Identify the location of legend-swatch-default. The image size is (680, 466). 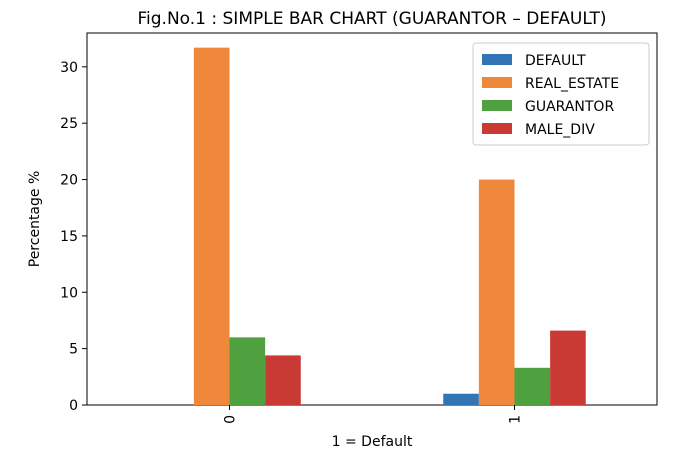
(497, 59).